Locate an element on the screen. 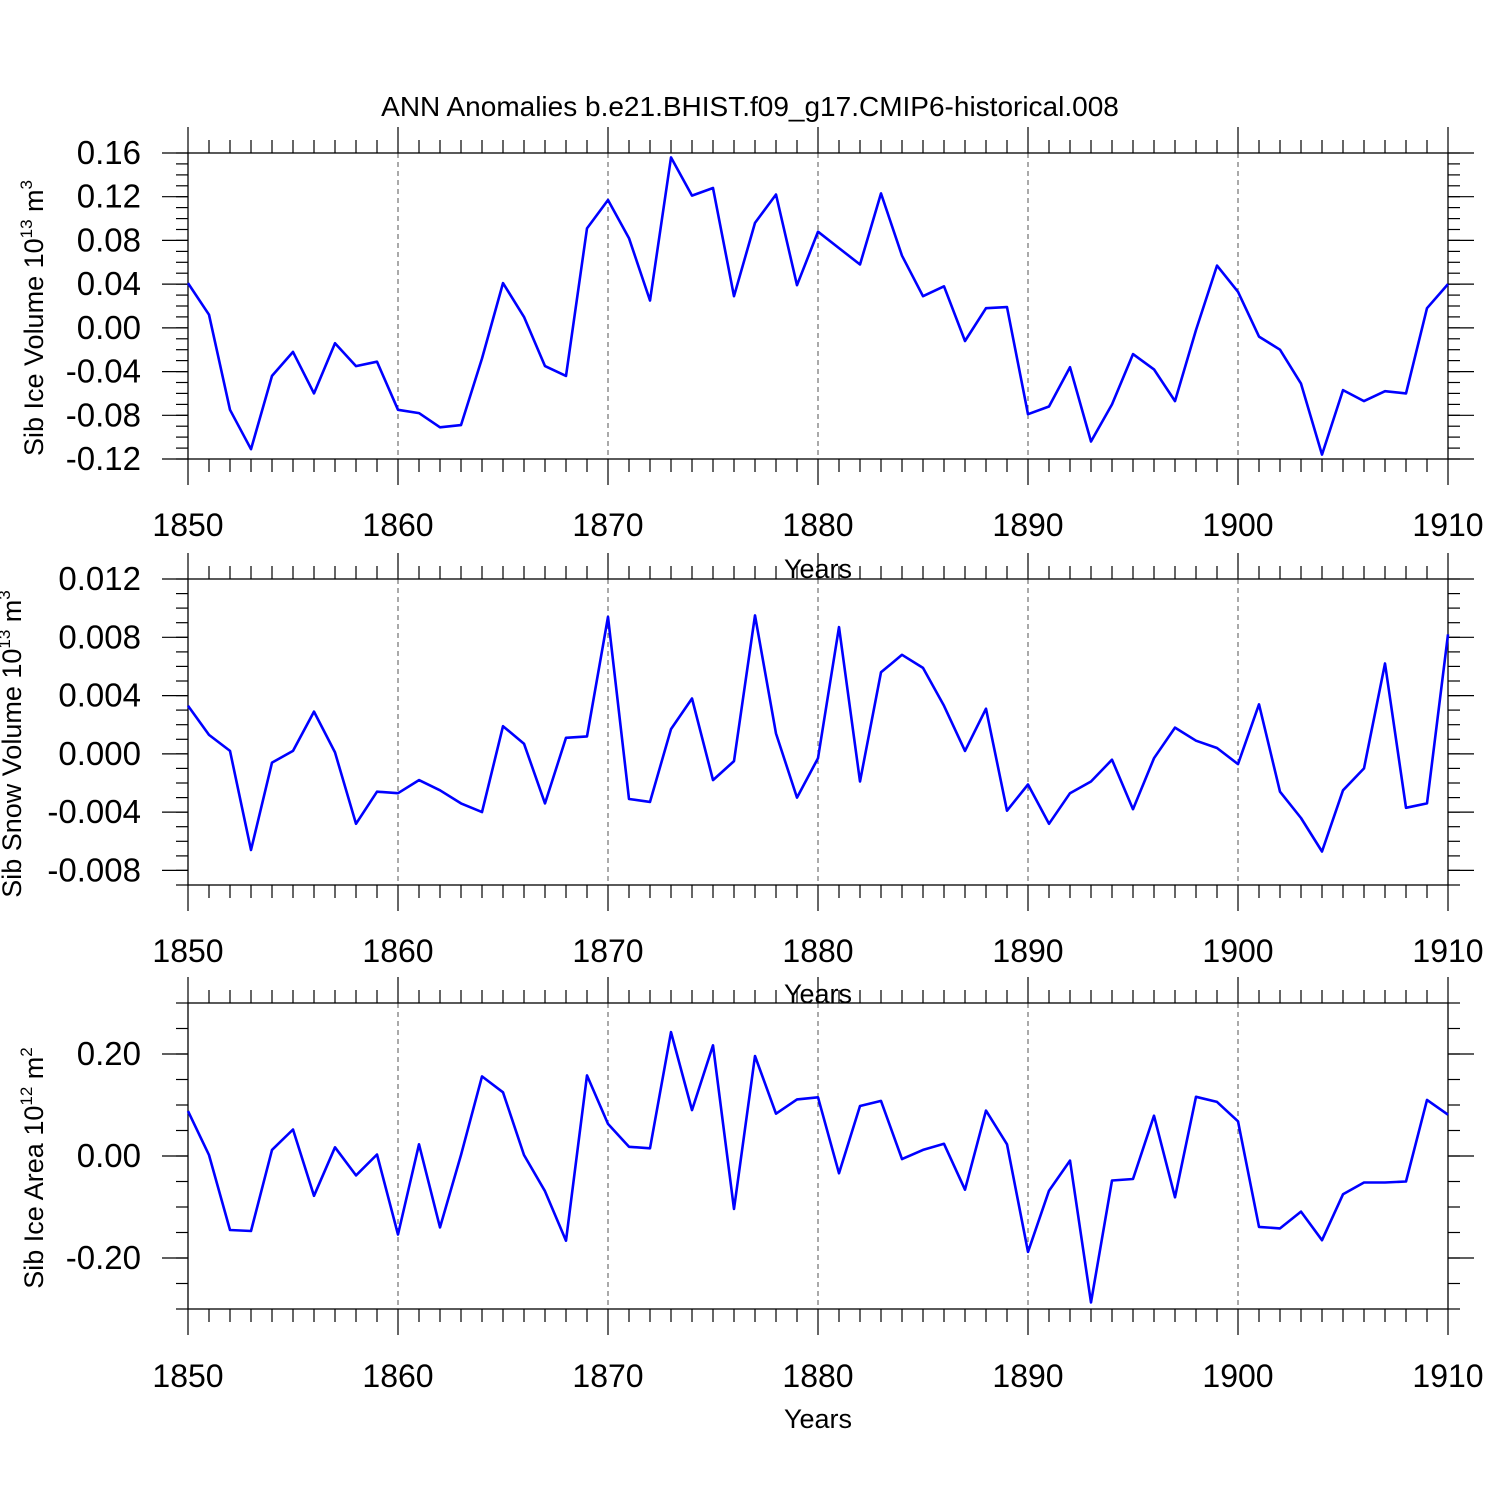 This screenshot has height=1500, width=1500. y-tick-label: -0.20 is located at coordinates (103, 1257).